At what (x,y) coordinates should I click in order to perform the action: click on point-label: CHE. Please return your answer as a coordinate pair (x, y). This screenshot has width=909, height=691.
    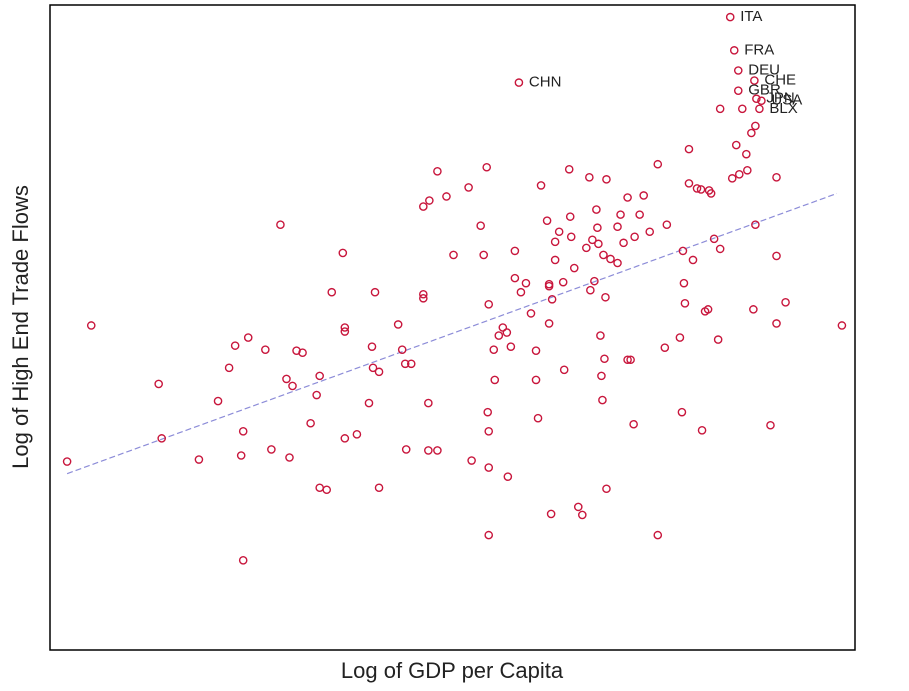
    Looking at the image, I should click on (780, 80).